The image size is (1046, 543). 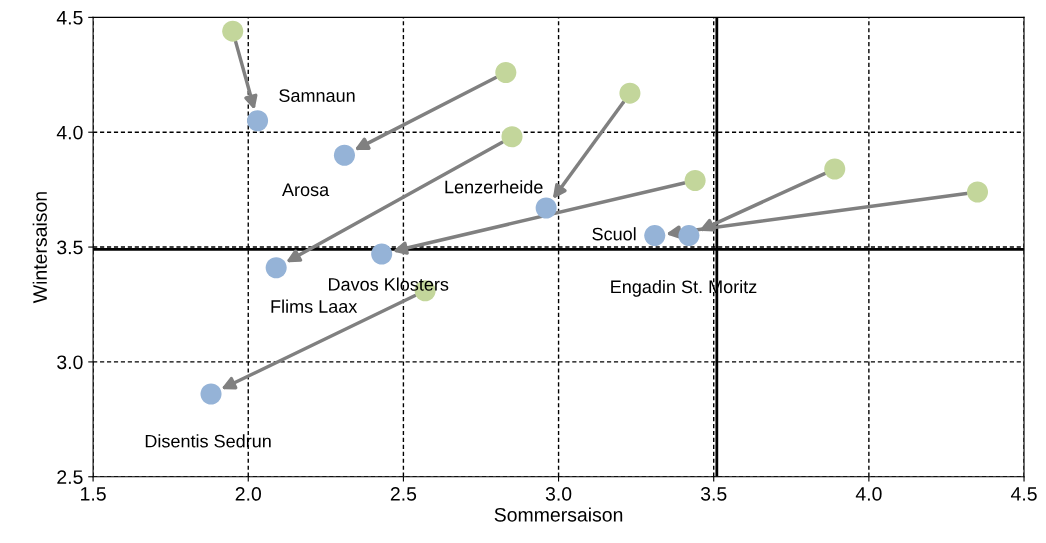 What do you see at coordinates (1023, 494) in the screenshot?
I see `x-tick-label: 4.5` at bounding box center [1023, 494].